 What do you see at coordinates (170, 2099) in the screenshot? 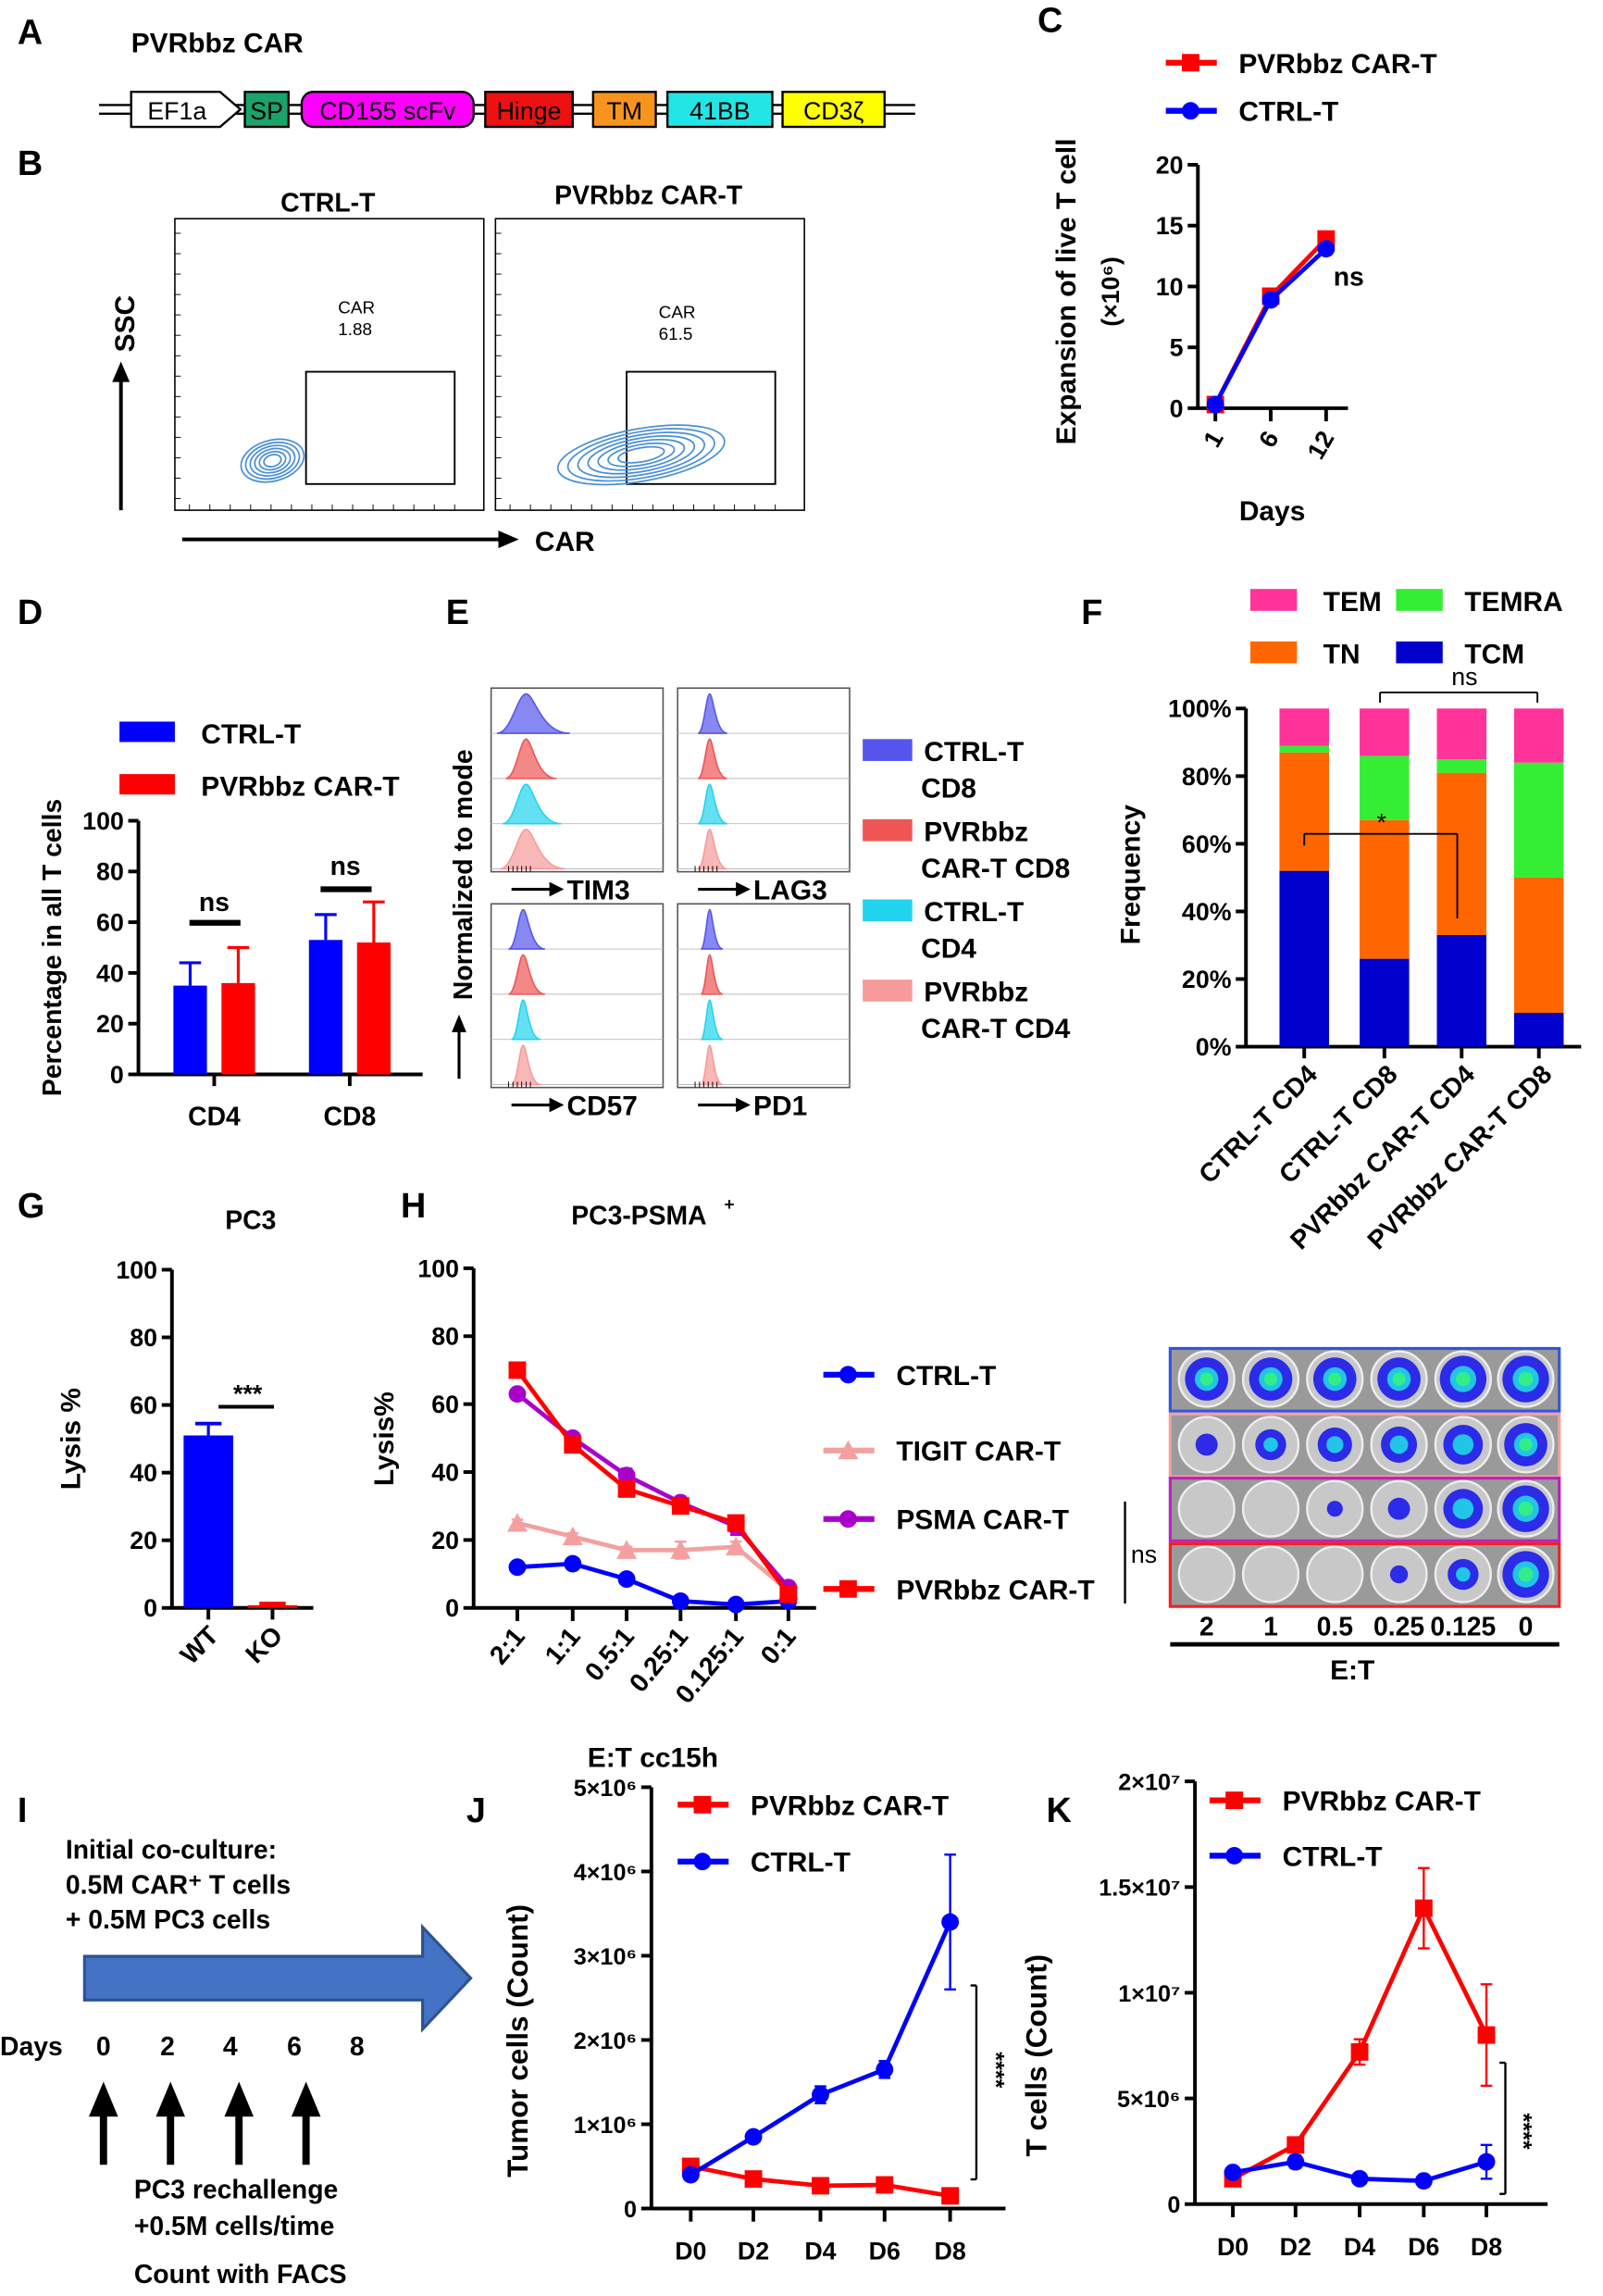
I see `arrow-up-icon` at bounding box center [170, 2099].